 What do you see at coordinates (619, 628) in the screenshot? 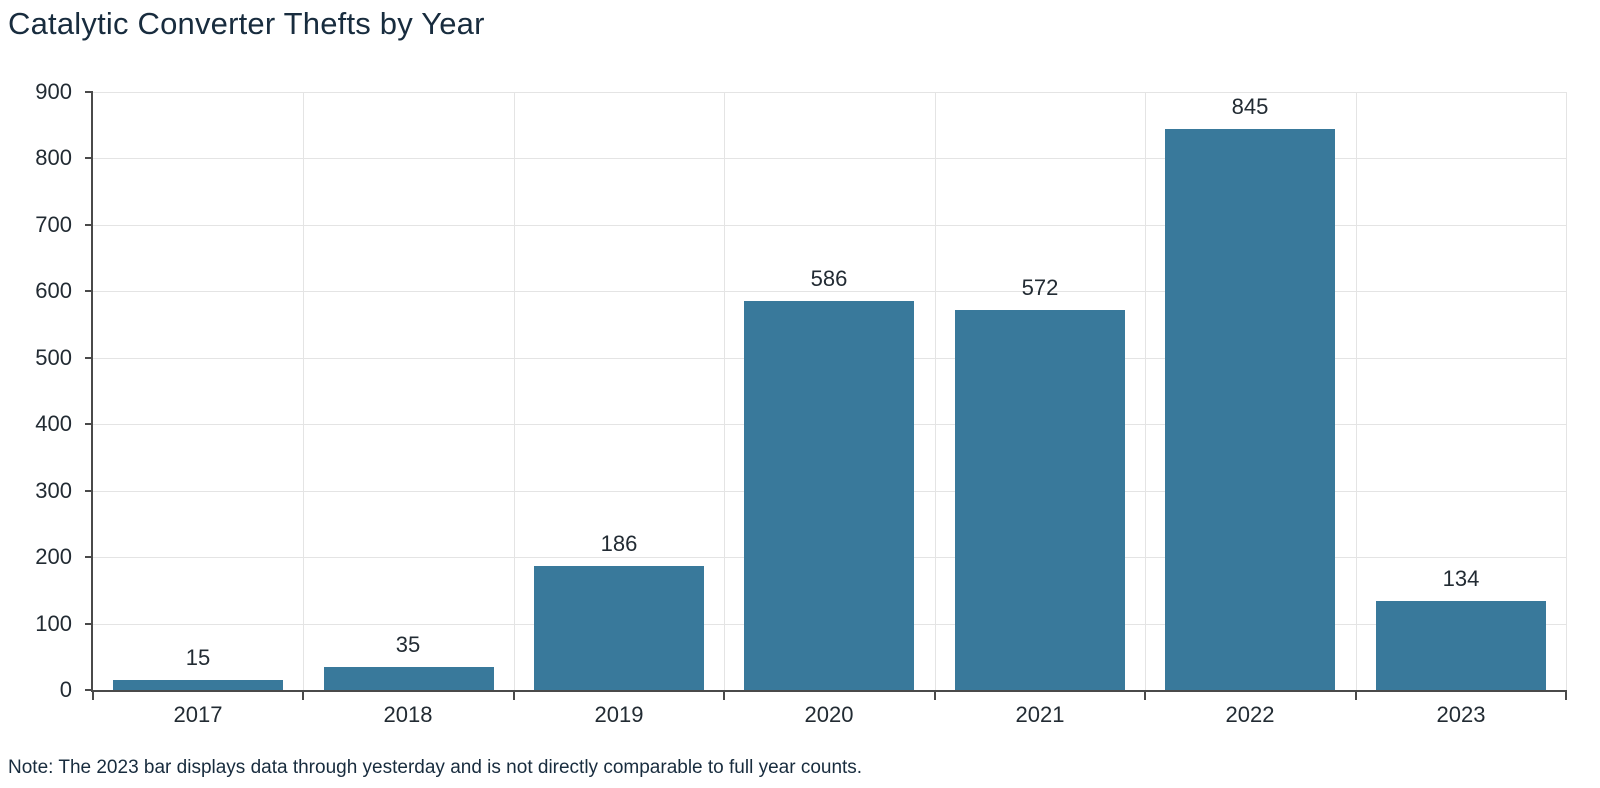
I see `bar-2019` at bounding box center [619, 628].